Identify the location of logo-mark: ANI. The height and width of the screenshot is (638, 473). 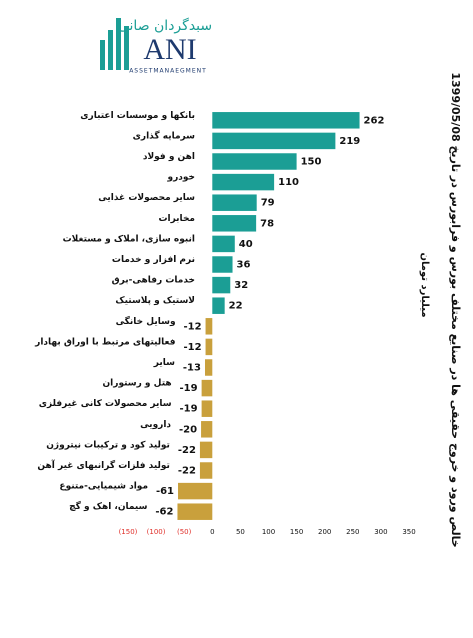
(169, 49).